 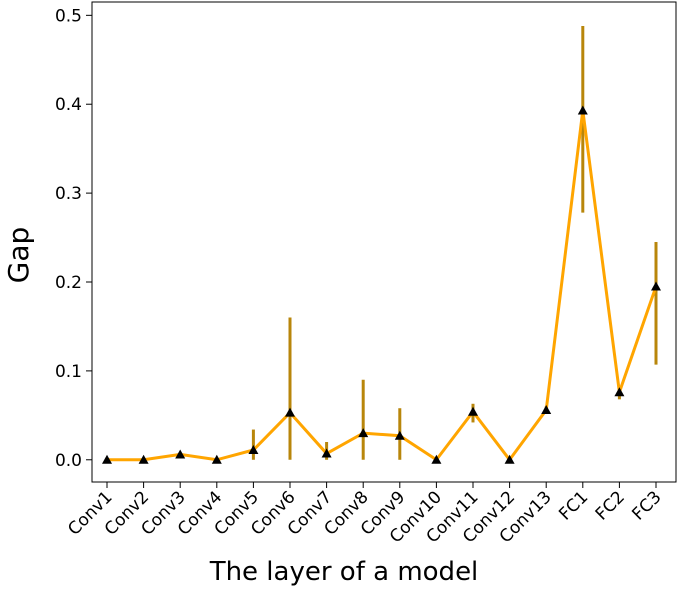 What do you see at coordinates (18, 255) in the screenshot?
I see `y-axis-label: Gap` at bounding box center [18, 255].